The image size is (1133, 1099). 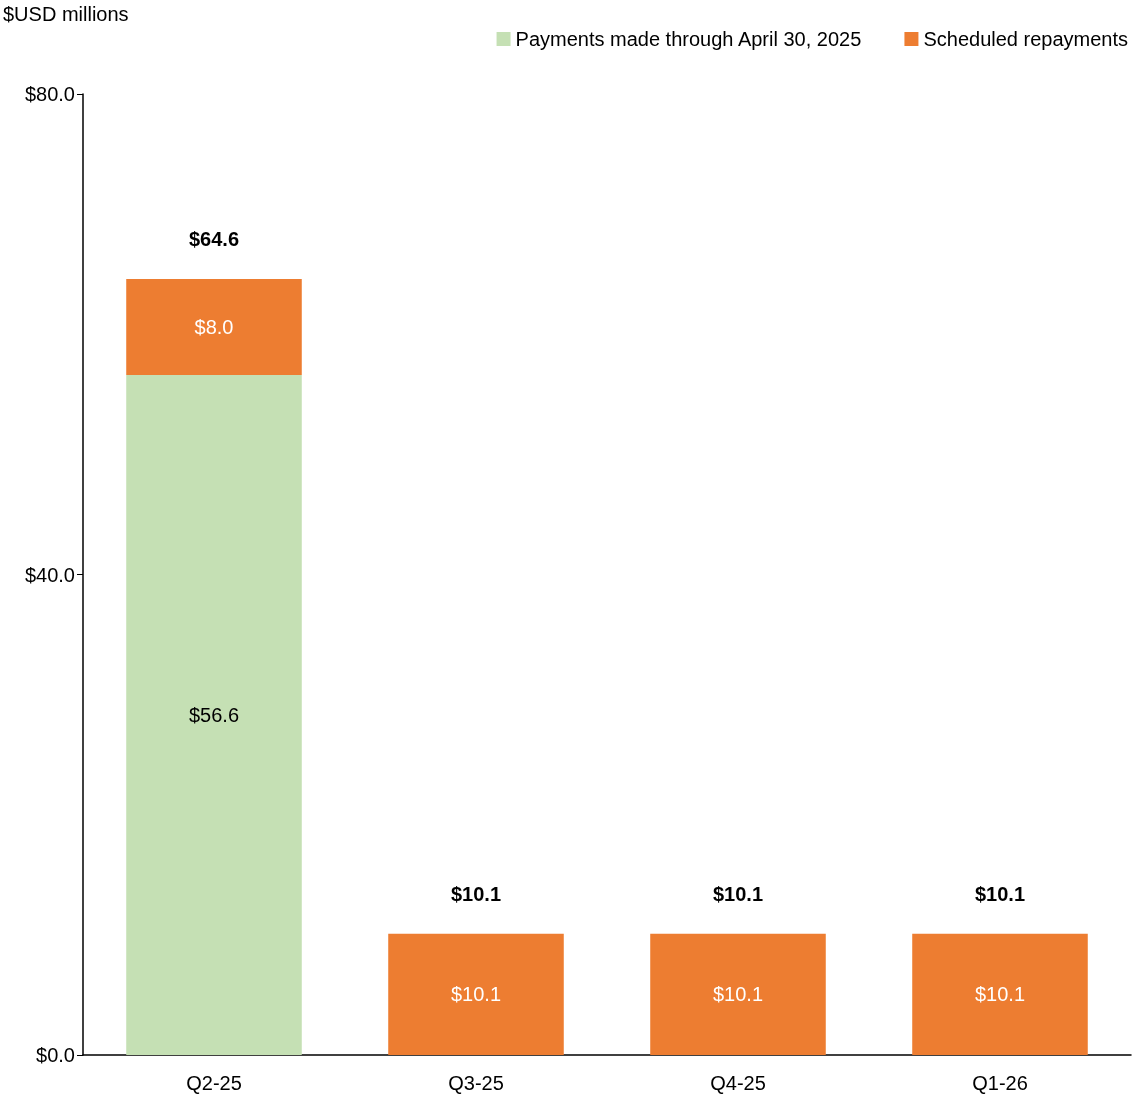 What do you see at coordinates (1026, 39) in the screenshot?
I see `legend-label: Scheduled repayments` at bounding box center [1026, 39].